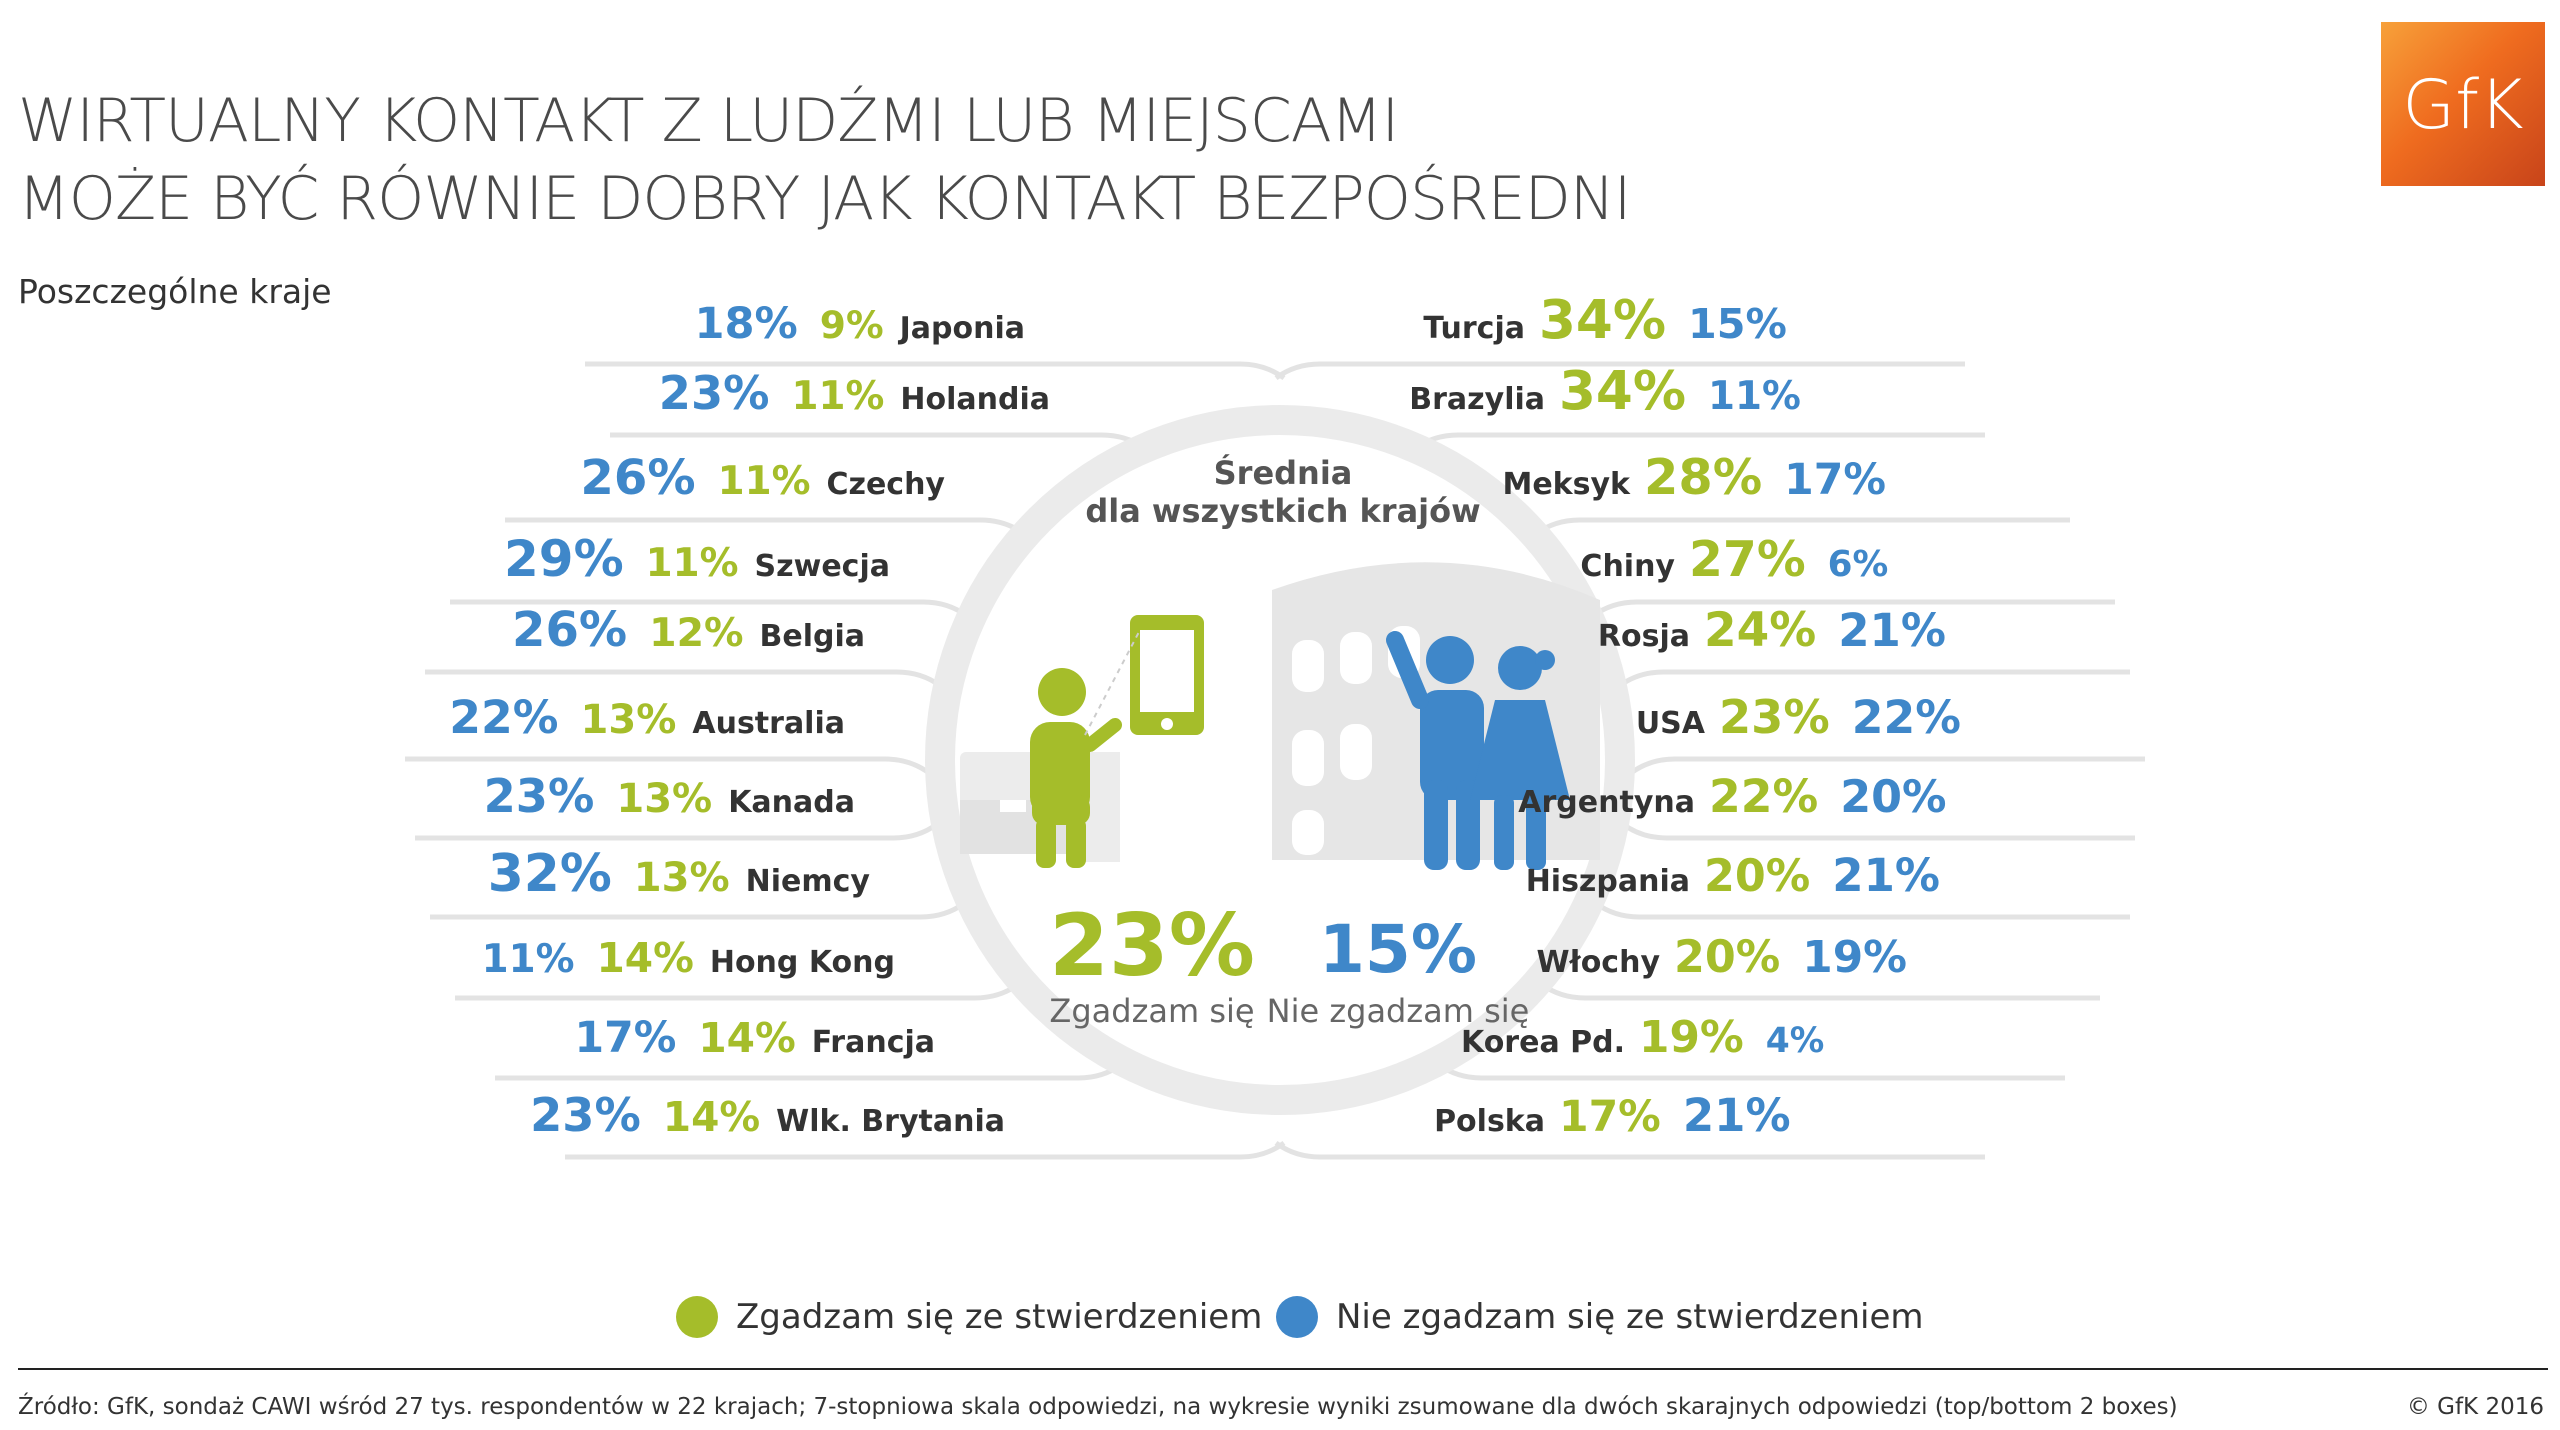 The height and width of the screenshot is (1430, 2560). Describe the element at coordinates (975, 399) in the screenshot. I see `country-name: Holandia` at that location.